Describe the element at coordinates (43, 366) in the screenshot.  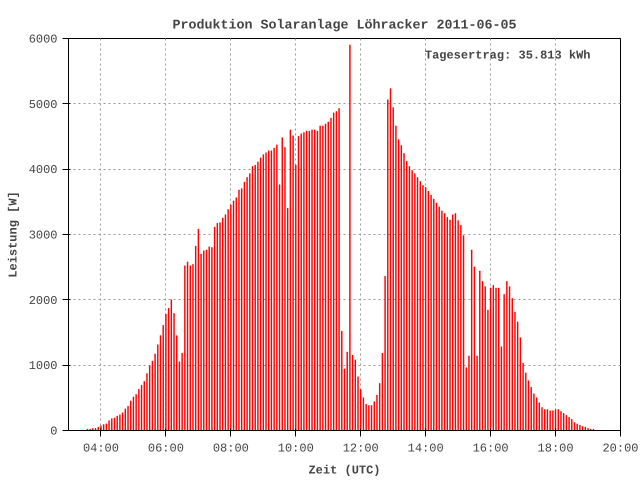
I see `y-tick-label: 1000` at that location.